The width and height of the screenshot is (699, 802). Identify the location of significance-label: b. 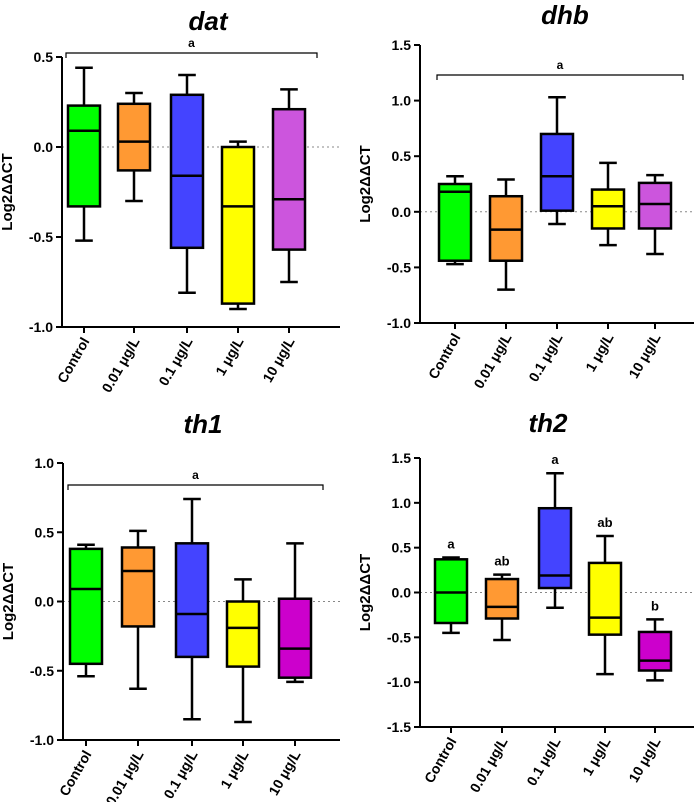
(655, 605).